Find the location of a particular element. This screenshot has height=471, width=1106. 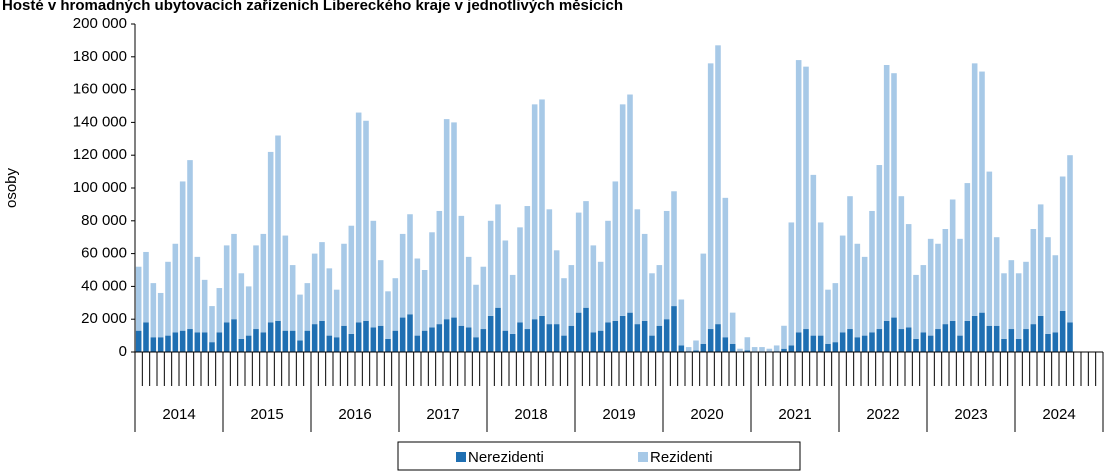

legend-label: Nerezidenti is located at coordinates (506, 457).